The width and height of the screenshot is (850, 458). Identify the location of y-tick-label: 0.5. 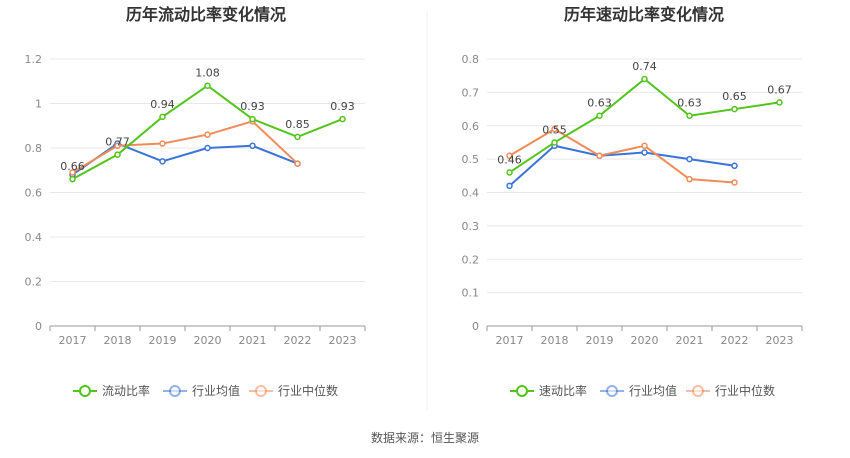
(471, 159).